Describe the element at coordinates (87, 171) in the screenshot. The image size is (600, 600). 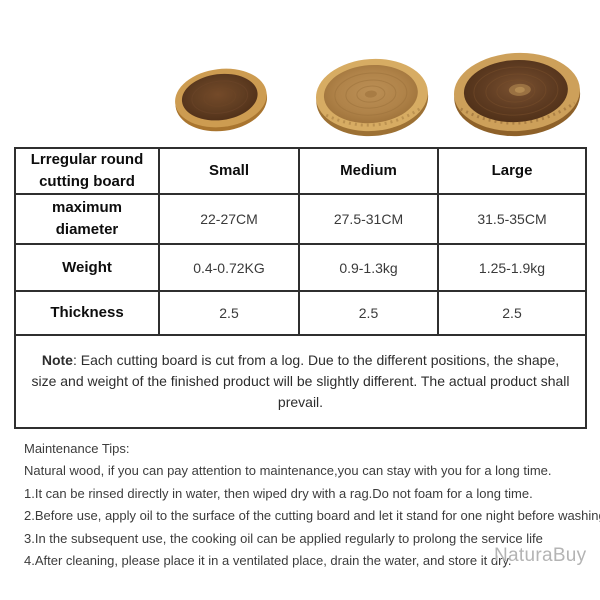
I see `table-corner-header: Lrregular round cutting board` at that location.